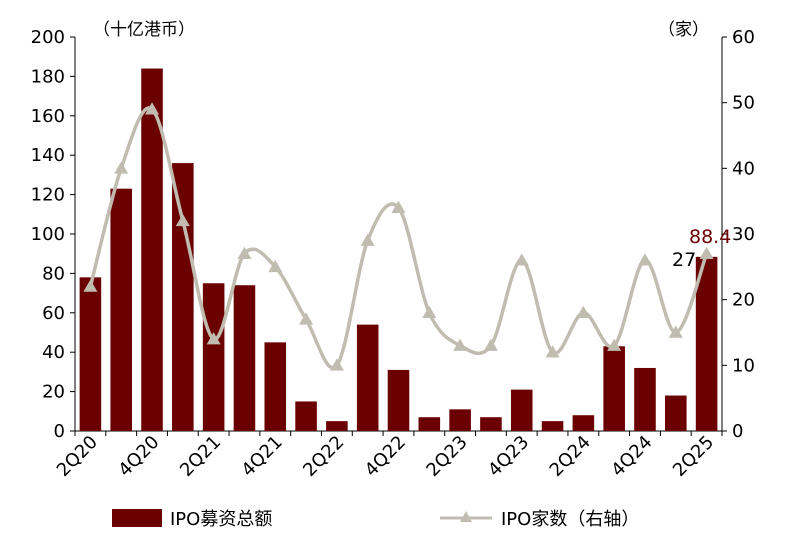  Describe the element at coordinates (221, 519) in the screenshot. I see `legend-bar-label: IPO募资总额` at that location.